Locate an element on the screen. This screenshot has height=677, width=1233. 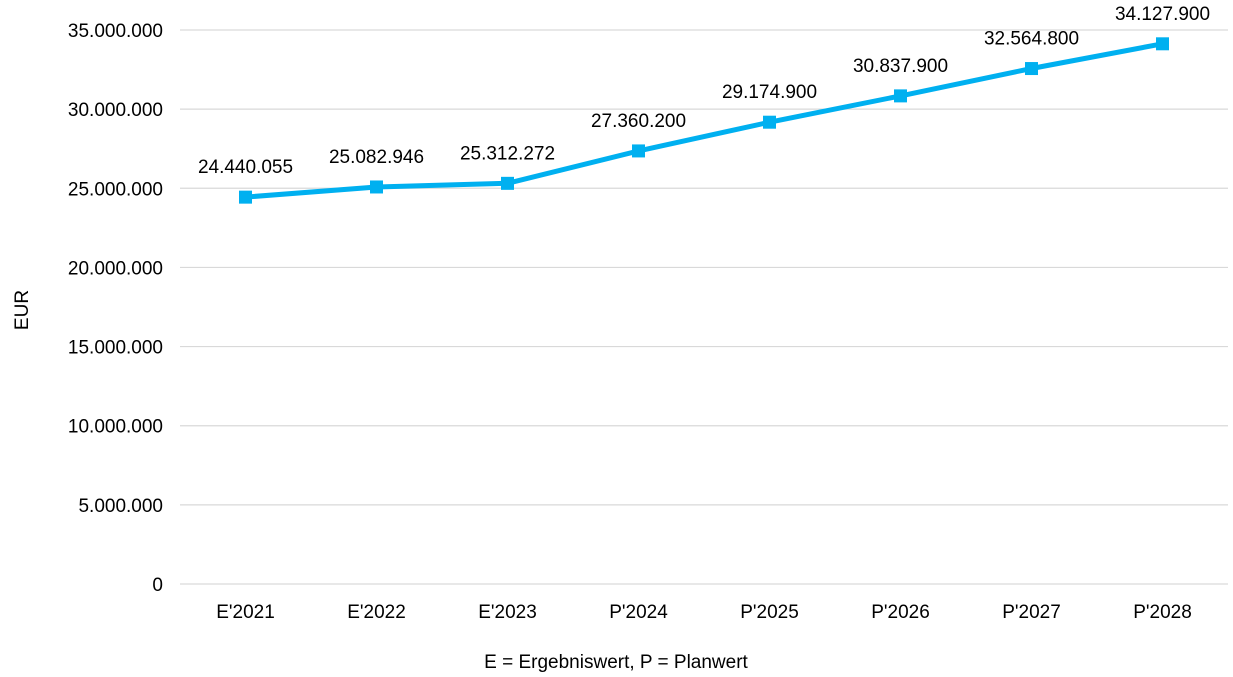
x-axis-title: E = Ergebniswert, P = Planwert is located at coordinates (616, 662).